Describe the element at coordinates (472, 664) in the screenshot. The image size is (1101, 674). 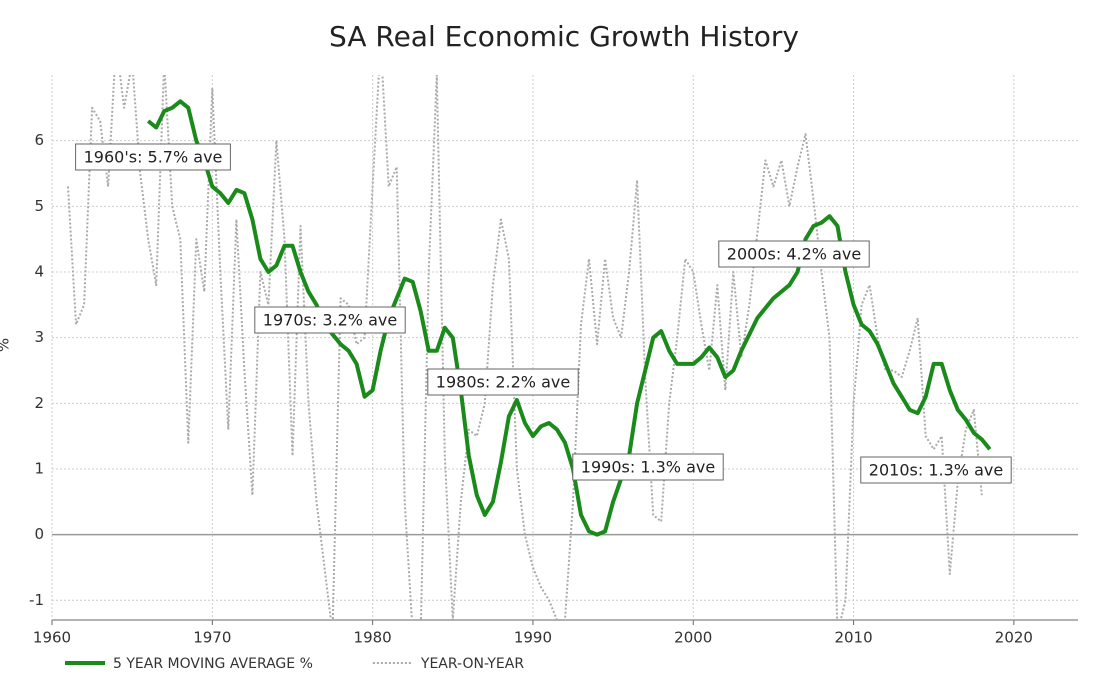
I see `legend-label: YEAR-ON-YEAR` at that location.